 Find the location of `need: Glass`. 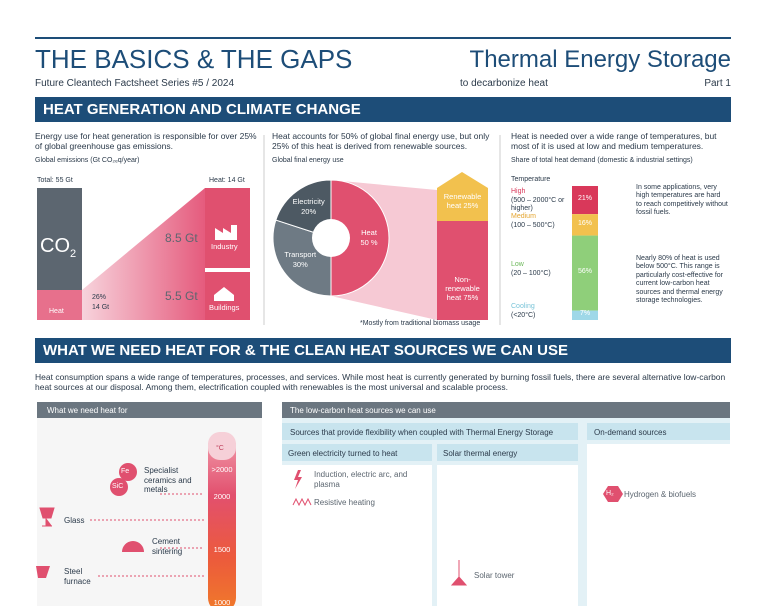

need: Glass is located at coordinates (74, 520).